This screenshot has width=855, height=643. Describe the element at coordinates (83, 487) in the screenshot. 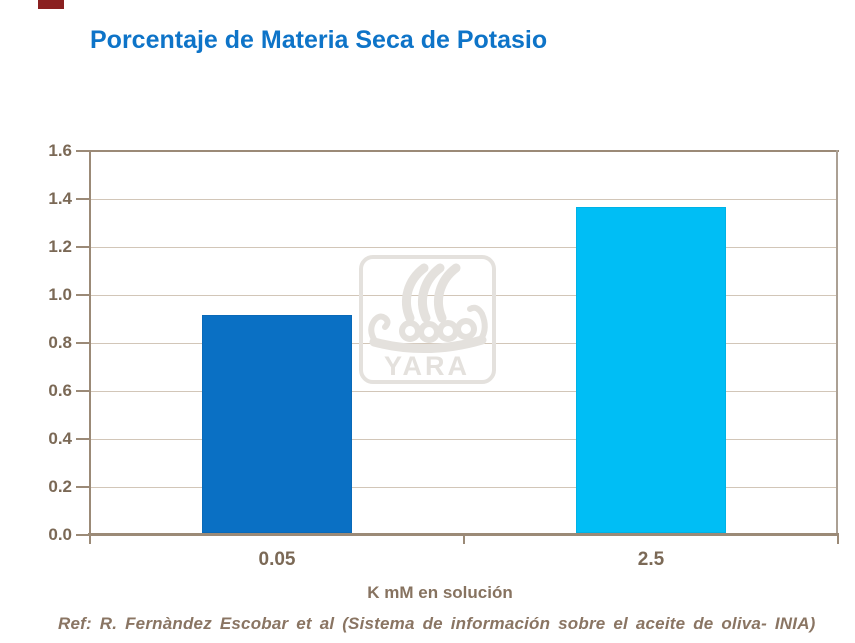

I see `y-tick-0.2` at that location.